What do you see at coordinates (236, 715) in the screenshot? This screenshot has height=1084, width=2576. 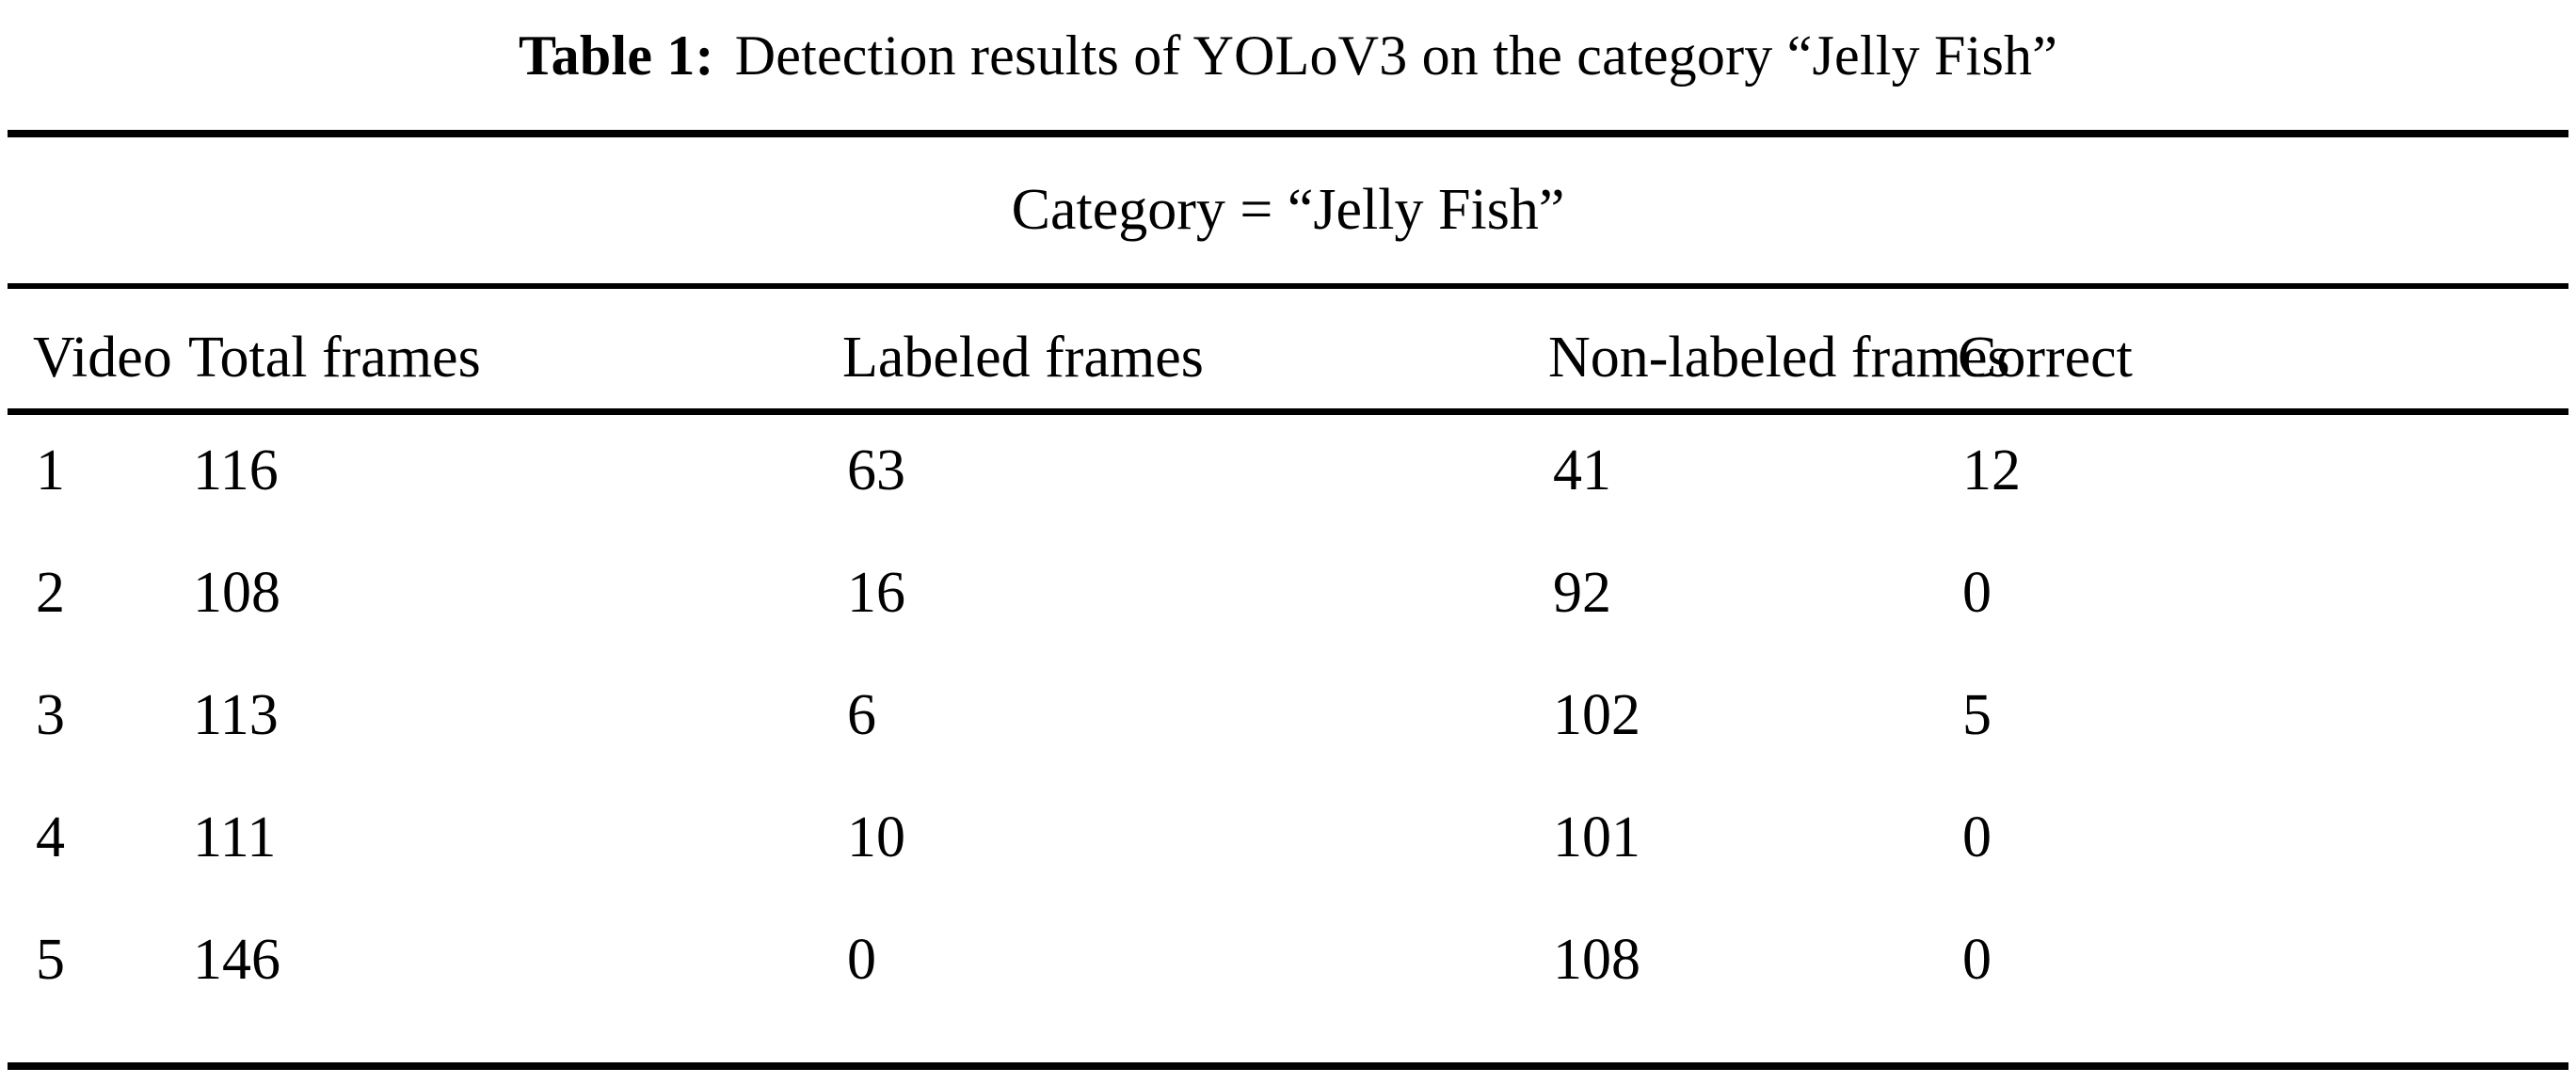 I see `table-cell-total-frames: 113` at bounding box center [236, 715].